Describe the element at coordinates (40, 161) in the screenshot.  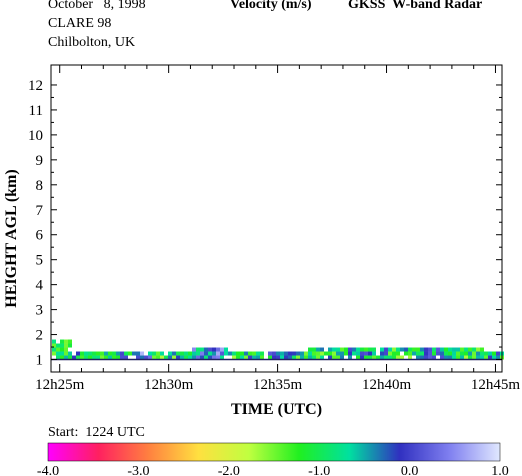
I see `y-tick-label: 9` at that location.